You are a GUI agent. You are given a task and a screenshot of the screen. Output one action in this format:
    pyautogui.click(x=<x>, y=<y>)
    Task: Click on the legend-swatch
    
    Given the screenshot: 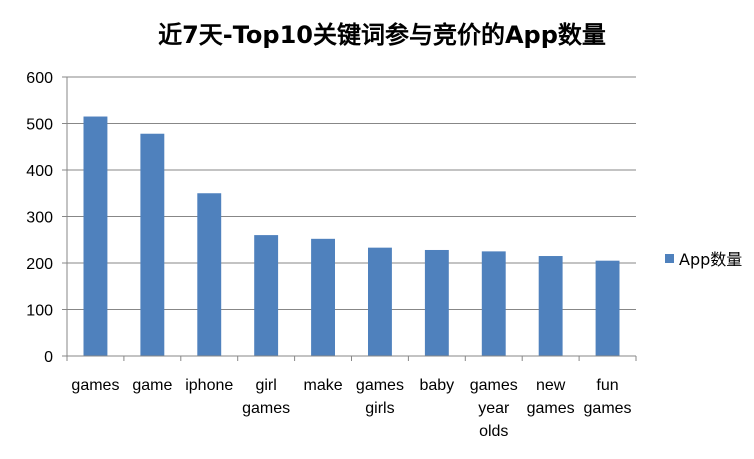 What is the action you would take?
    pyautogui.click(x=669, y=258)
    